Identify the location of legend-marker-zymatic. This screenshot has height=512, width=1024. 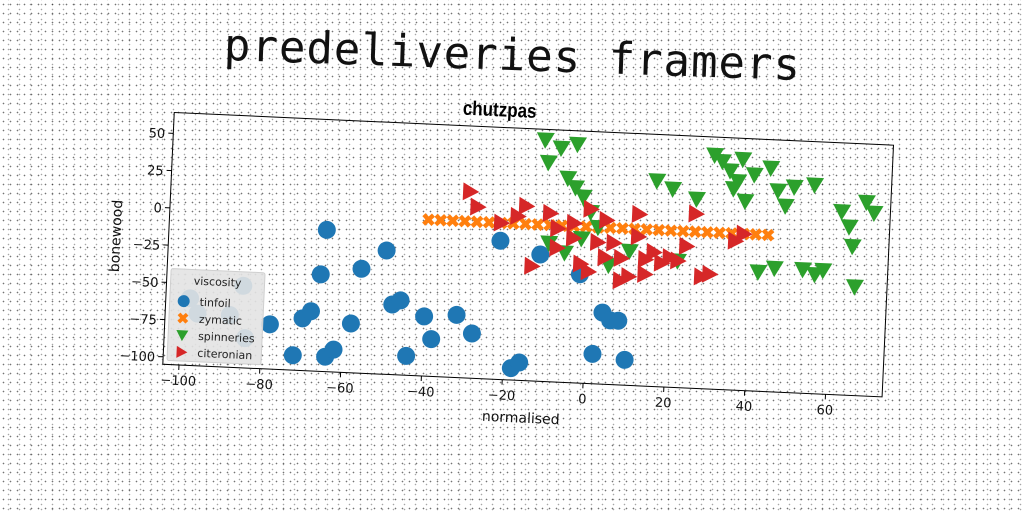
(183, 318).